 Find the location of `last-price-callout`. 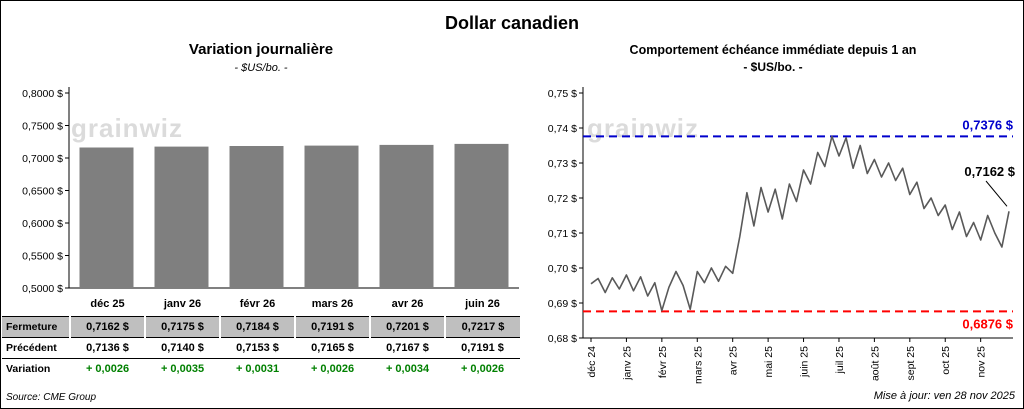

last-price-callout is located at coordinates (996, 193).